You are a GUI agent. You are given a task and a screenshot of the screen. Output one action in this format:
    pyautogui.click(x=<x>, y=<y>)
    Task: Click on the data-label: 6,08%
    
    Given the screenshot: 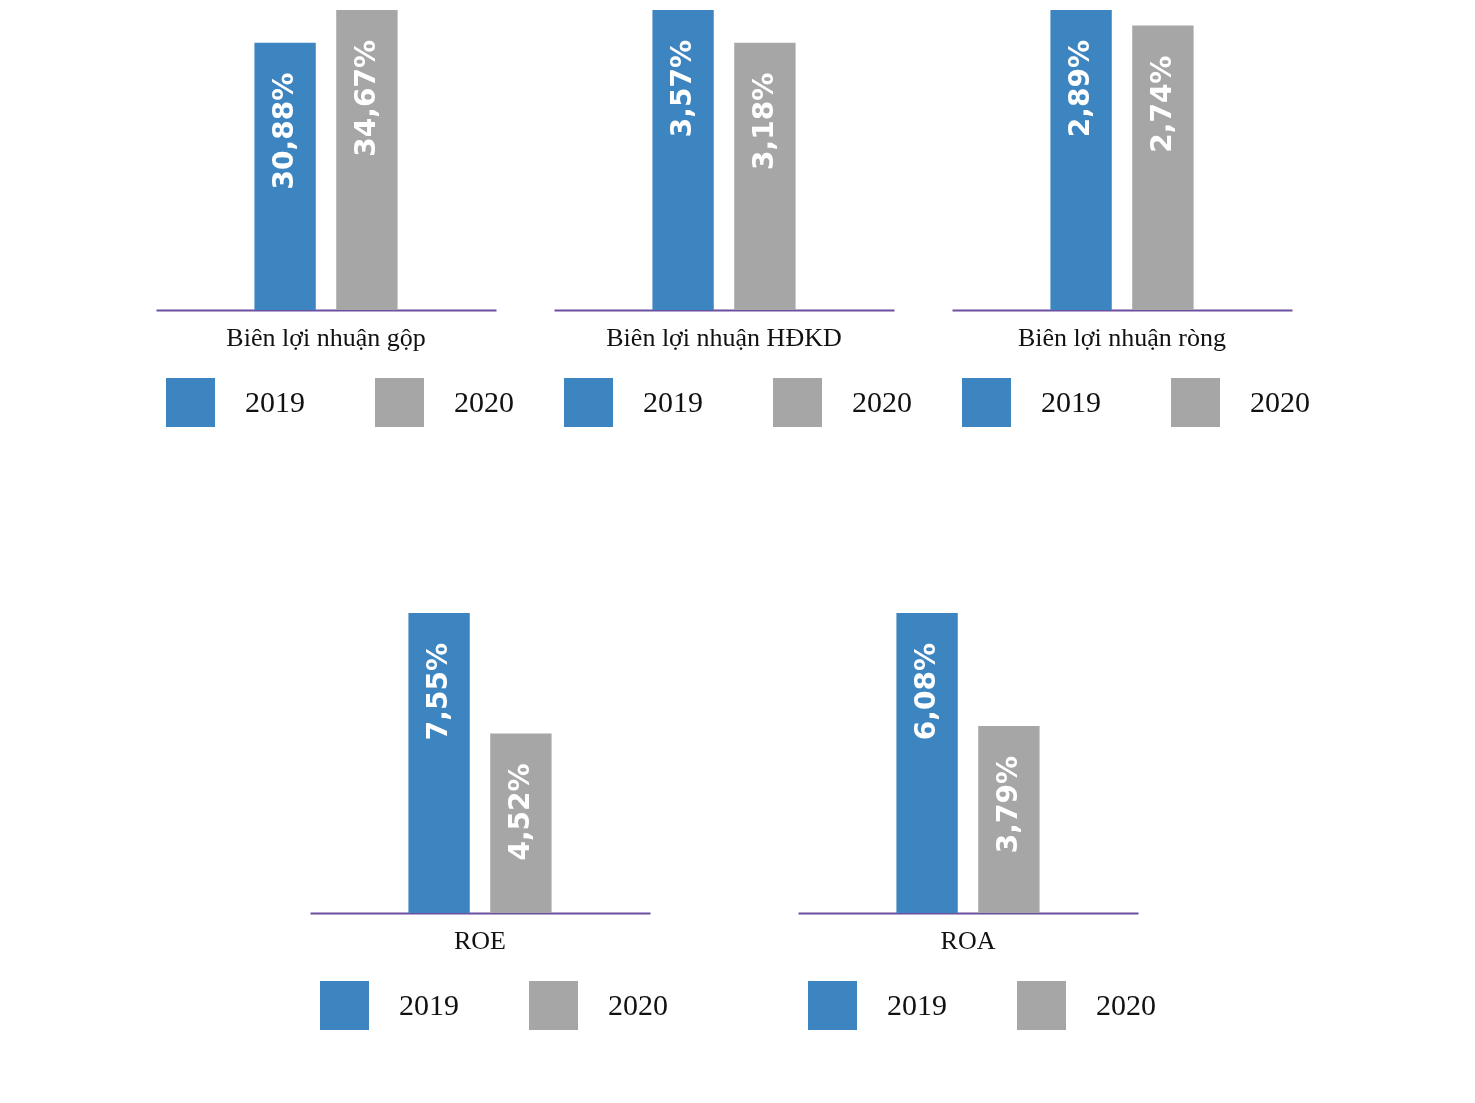 What is the action you would take?
    pyautogui.click(x=925, y=692)
    